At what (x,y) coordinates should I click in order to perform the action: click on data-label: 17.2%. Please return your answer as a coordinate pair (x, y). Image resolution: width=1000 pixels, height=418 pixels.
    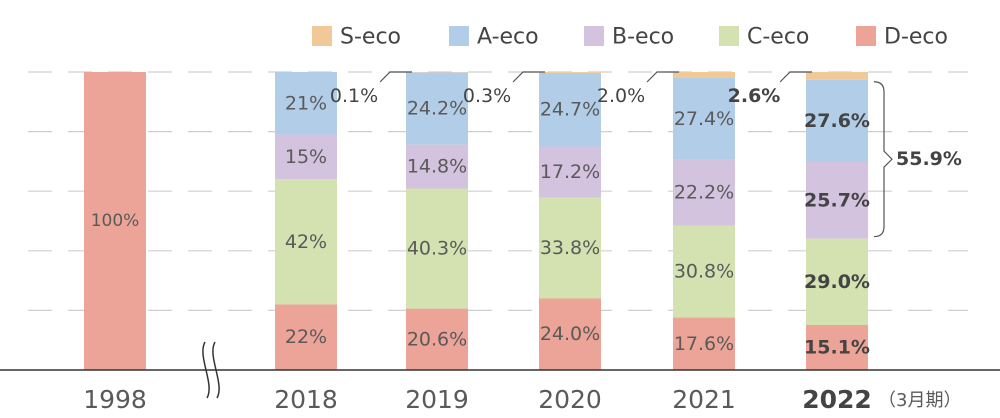
    Looking at the image, I should click on (570, 172).